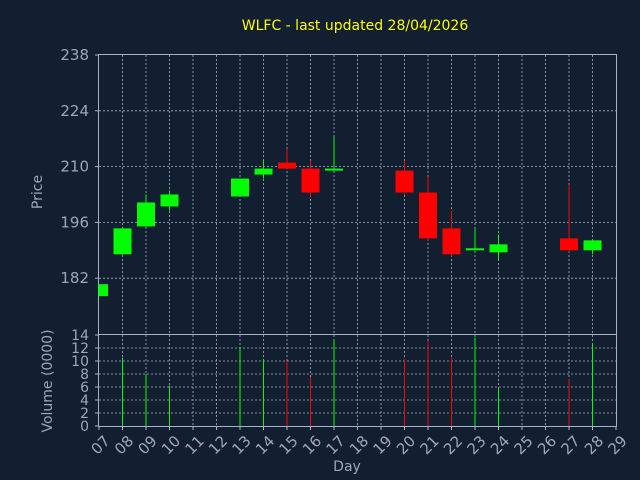  Describe the element at coordinates (347, 467) in the screenshot. I see `x-axis-label: Day` at that location.